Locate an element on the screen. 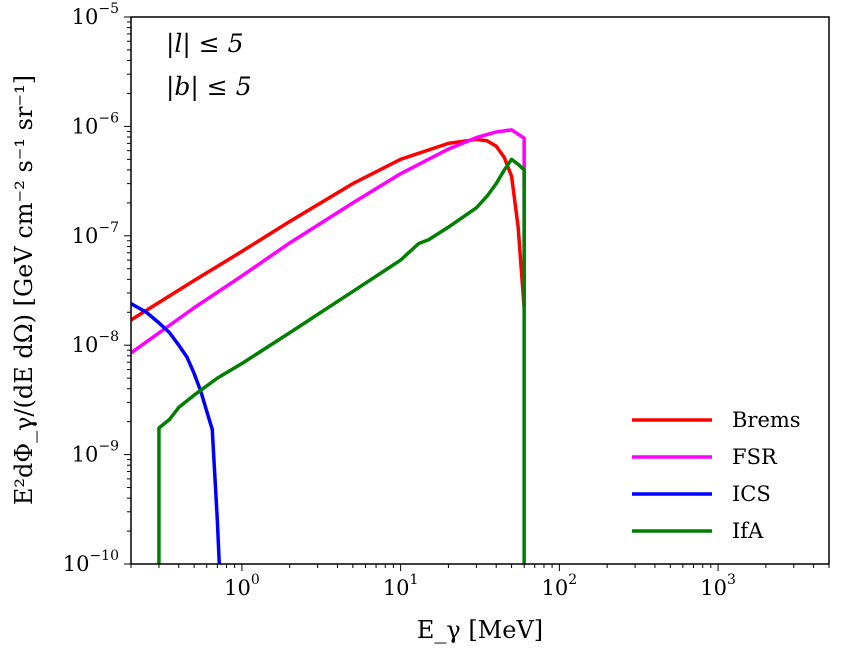 This screenshot has width=843, height=655. legend-label-brems: Brems is located at coordinates (766, 420).